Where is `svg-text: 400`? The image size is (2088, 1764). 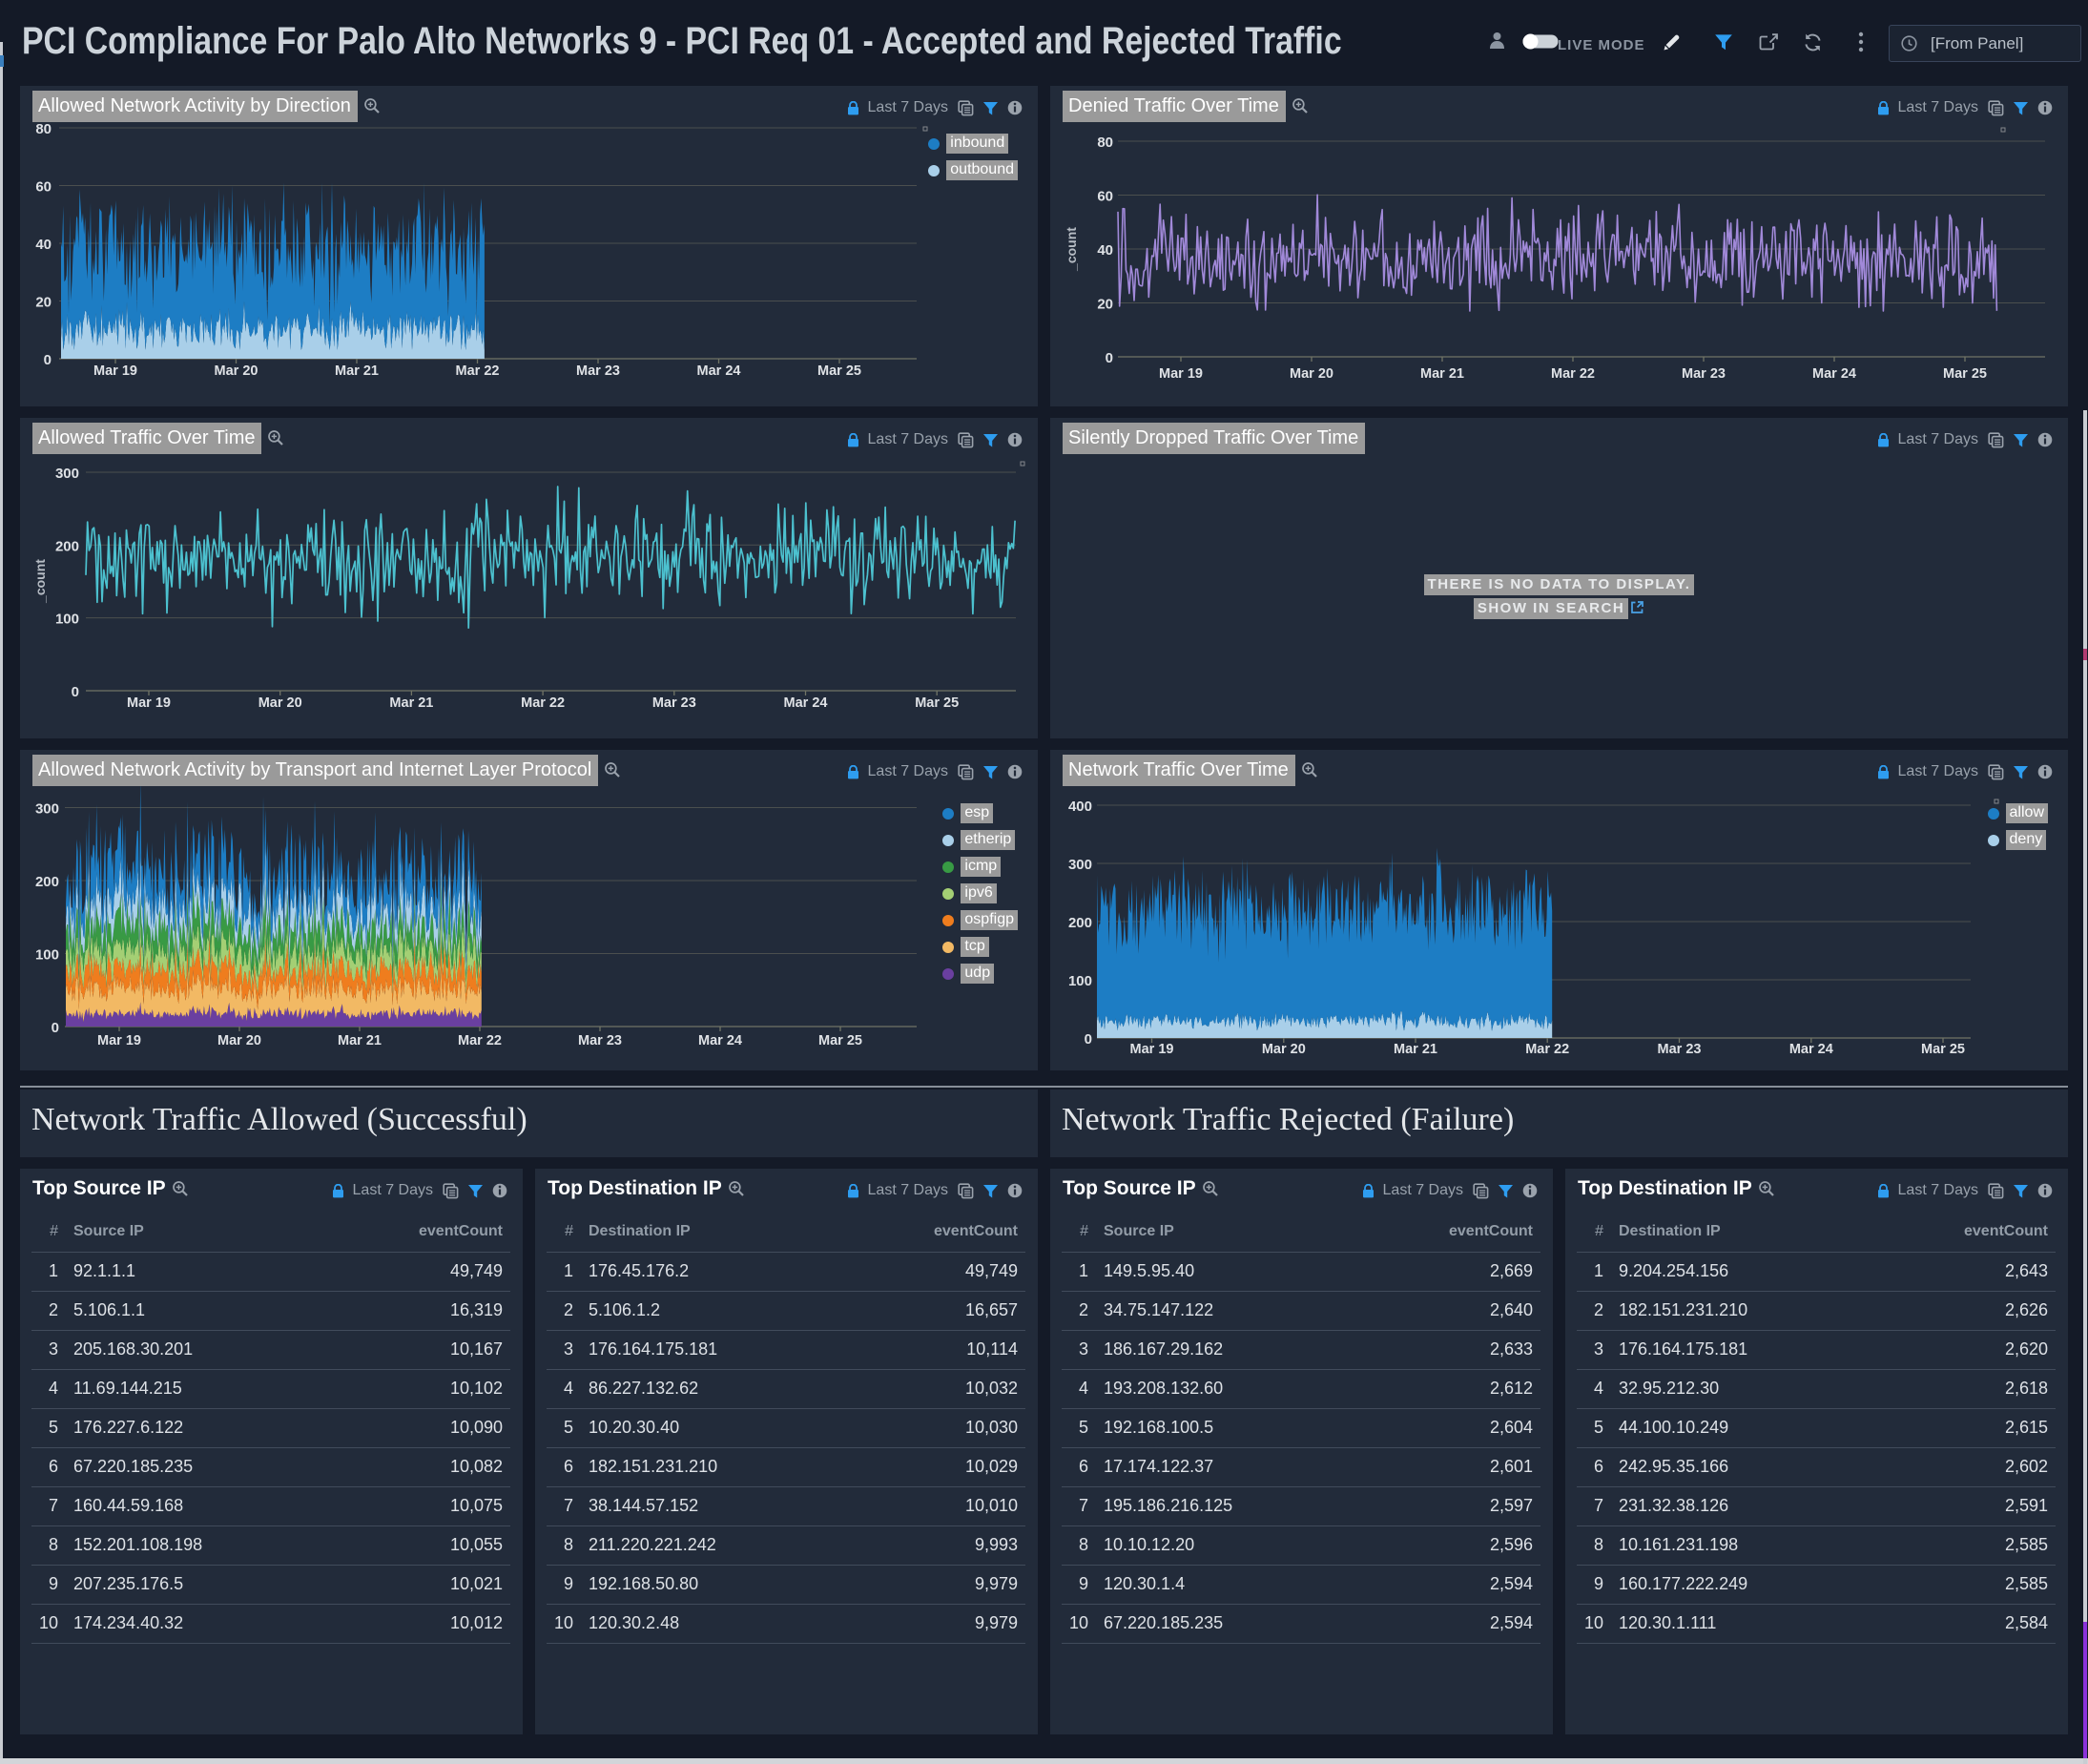
svg-text: 400 is located at coordinates (1080, 807).